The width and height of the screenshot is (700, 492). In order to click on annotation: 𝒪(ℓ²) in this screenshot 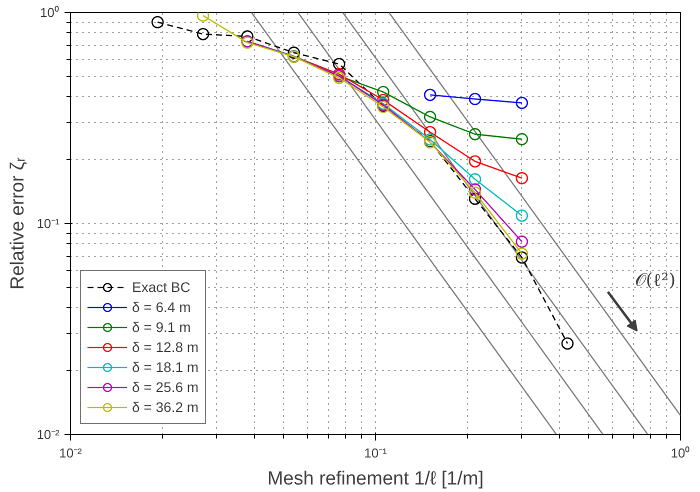, I will do `click(655, 280)`.